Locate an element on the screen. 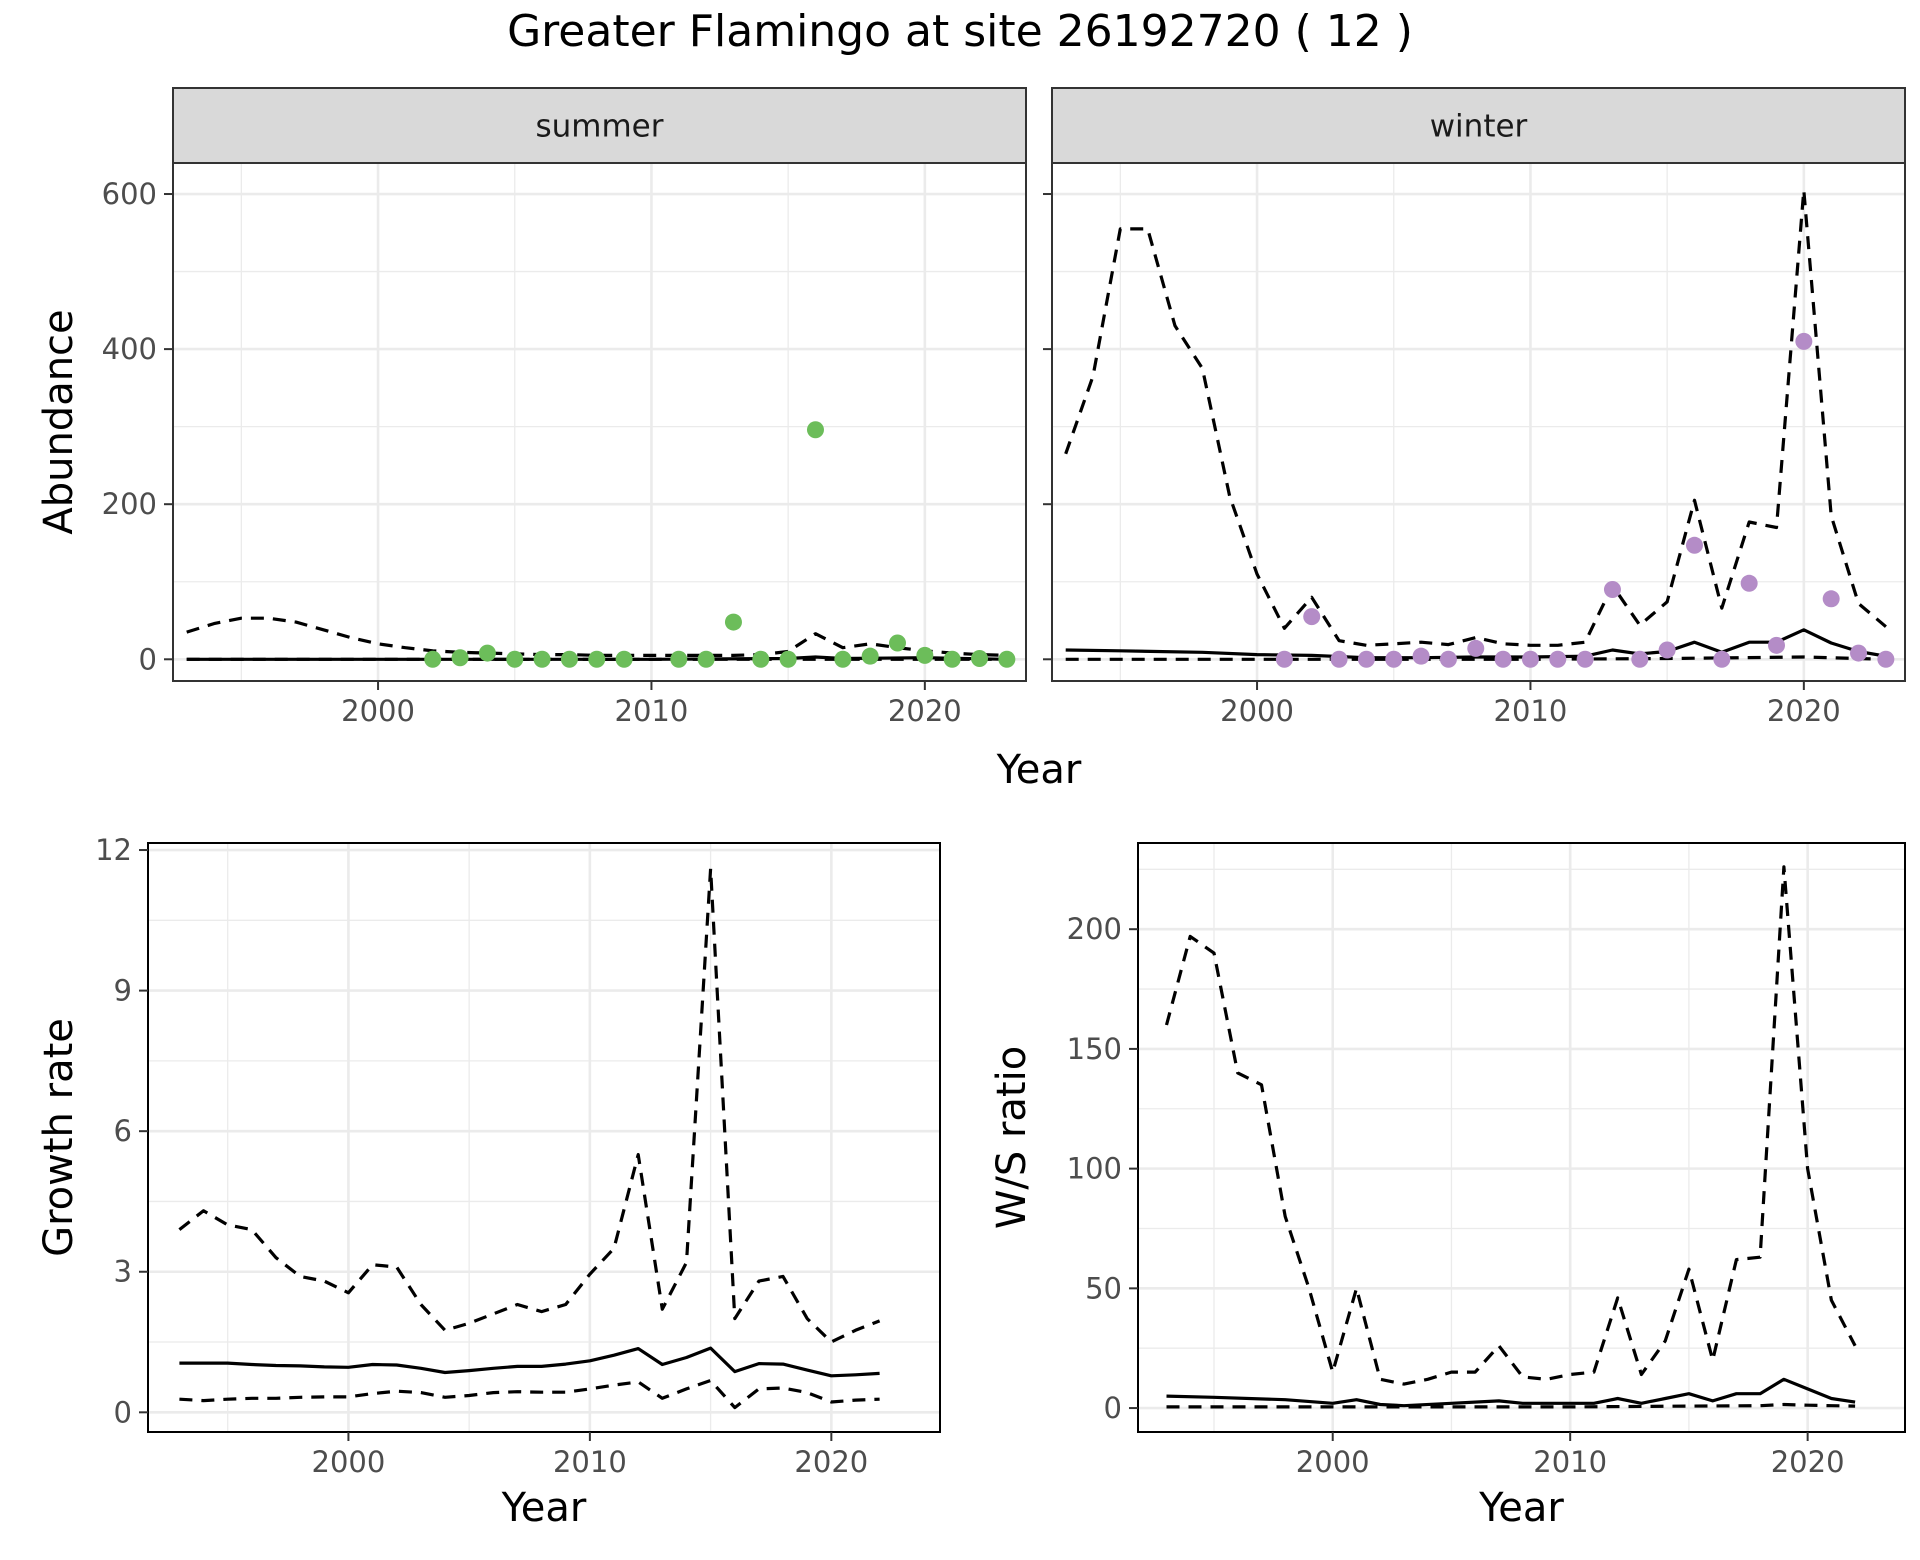 The height and width of the screenshot is (1560, 1920). y-tick-label: 50 is located at coordinates (1103, 1288).